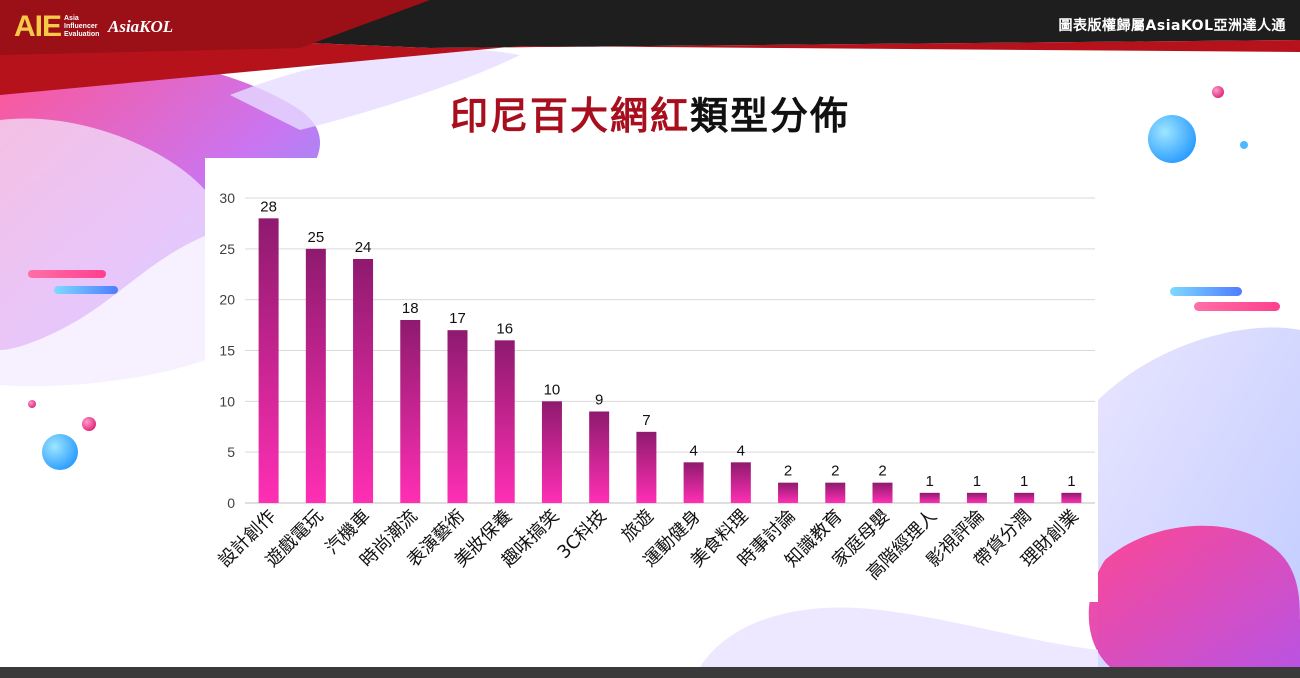 This screenshot has width=1300, height=678. What do you see at coordinates (227, 401) in the screenshot?
I see `y-tick-label: 10` at bounding box center [227, 401].